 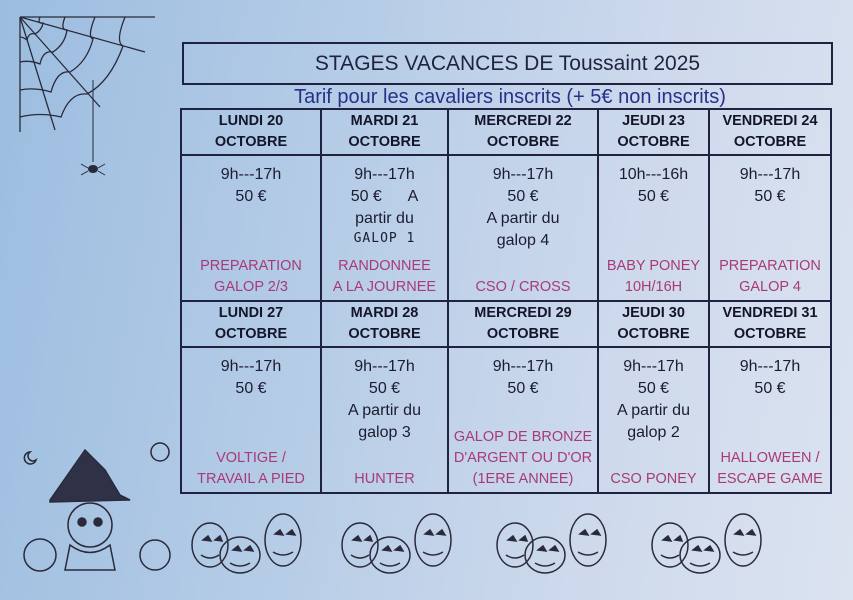 I want to click on activity-line: 10H/16H, so click(x=653, y=287).